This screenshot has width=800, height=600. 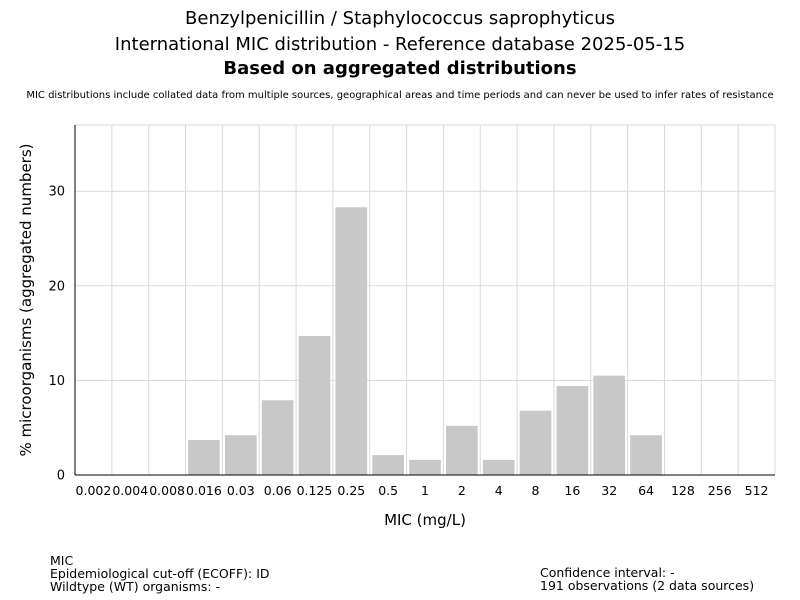 I want to click on bar-0.03, so click(x=240, y=455).